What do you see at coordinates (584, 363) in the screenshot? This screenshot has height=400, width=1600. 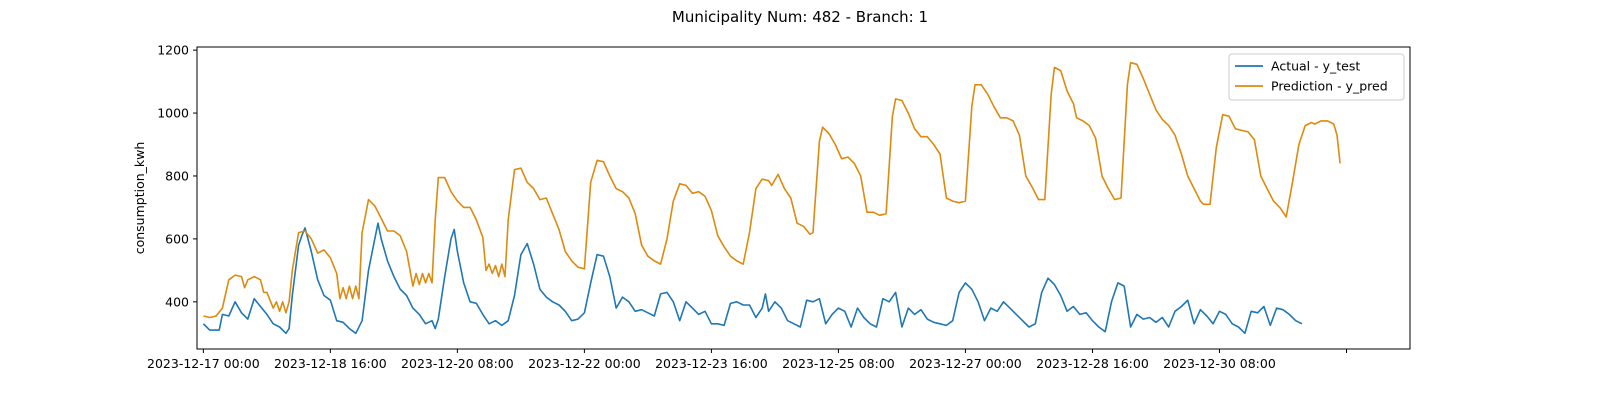 I see `x-tick-label: 2023-12-22 00:00` at bounding box center [584, 363].